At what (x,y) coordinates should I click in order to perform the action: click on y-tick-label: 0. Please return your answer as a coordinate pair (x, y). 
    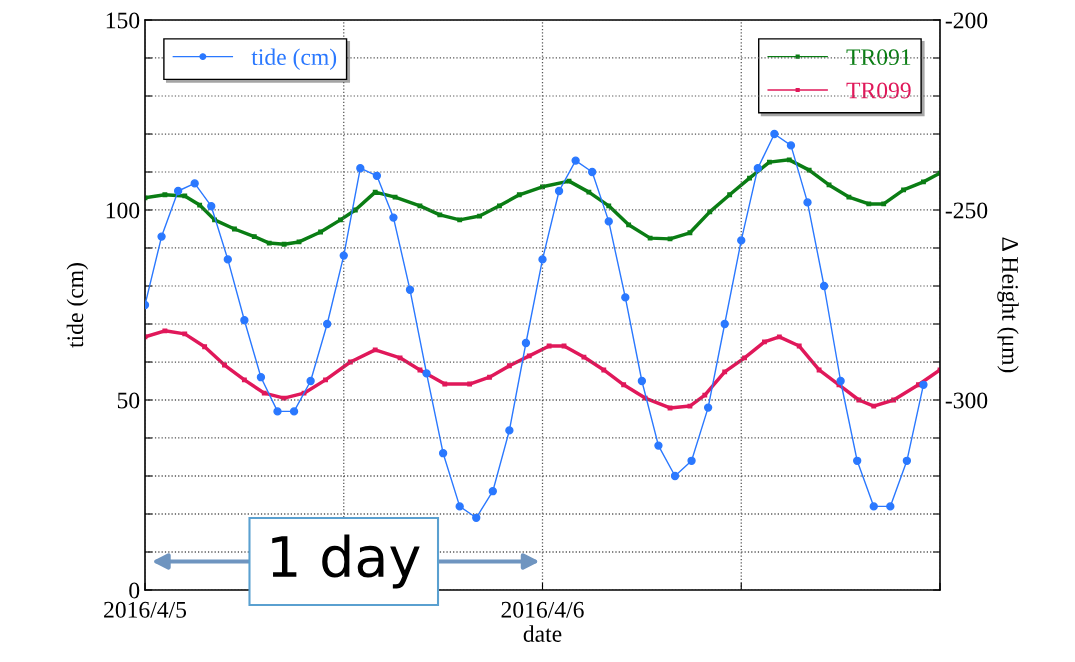
    Looking at the image, I should click on (134, 590).